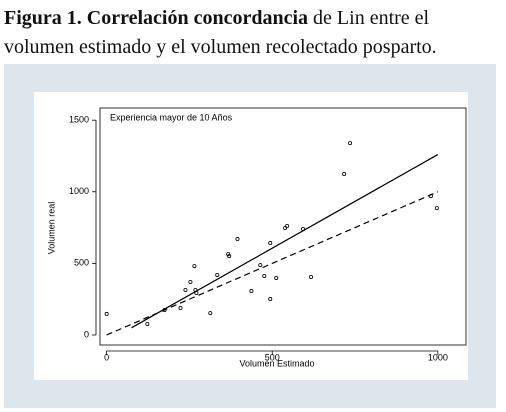 Image resolution: width=506 pixels, height=412 pixels. What do you see at coordinates (86, 334) in the screenshot?
I see `y-tick-label: 0` at bounding box center [86, 334].